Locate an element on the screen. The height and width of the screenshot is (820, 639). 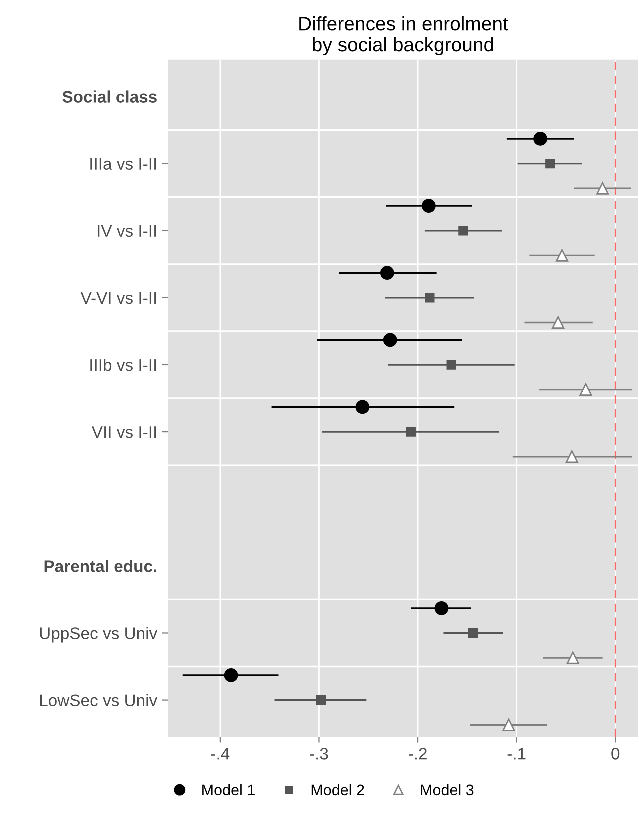
y-tick-label: IV vs I-II is located at coordinates (127, 231).